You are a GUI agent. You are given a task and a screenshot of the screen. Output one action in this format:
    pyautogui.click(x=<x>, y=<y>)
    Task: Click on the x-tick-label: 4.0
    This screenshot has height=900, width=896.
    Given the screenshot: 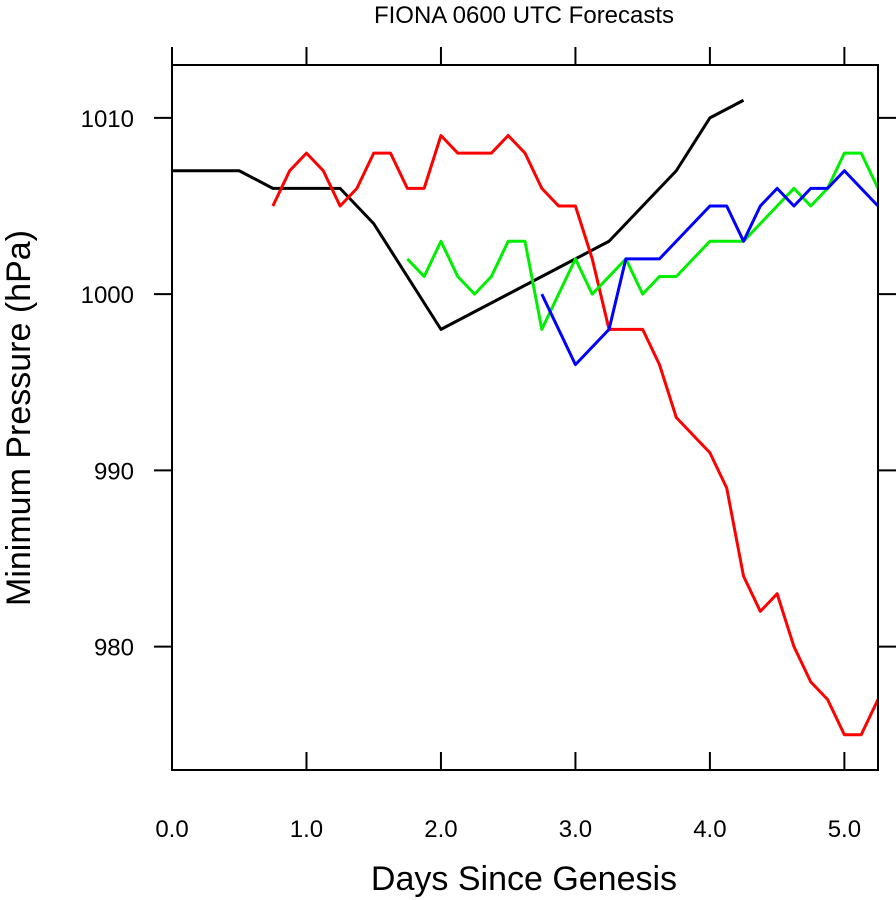 What is the action you would take?
    pyautogui.click(x=709, y=829)
    